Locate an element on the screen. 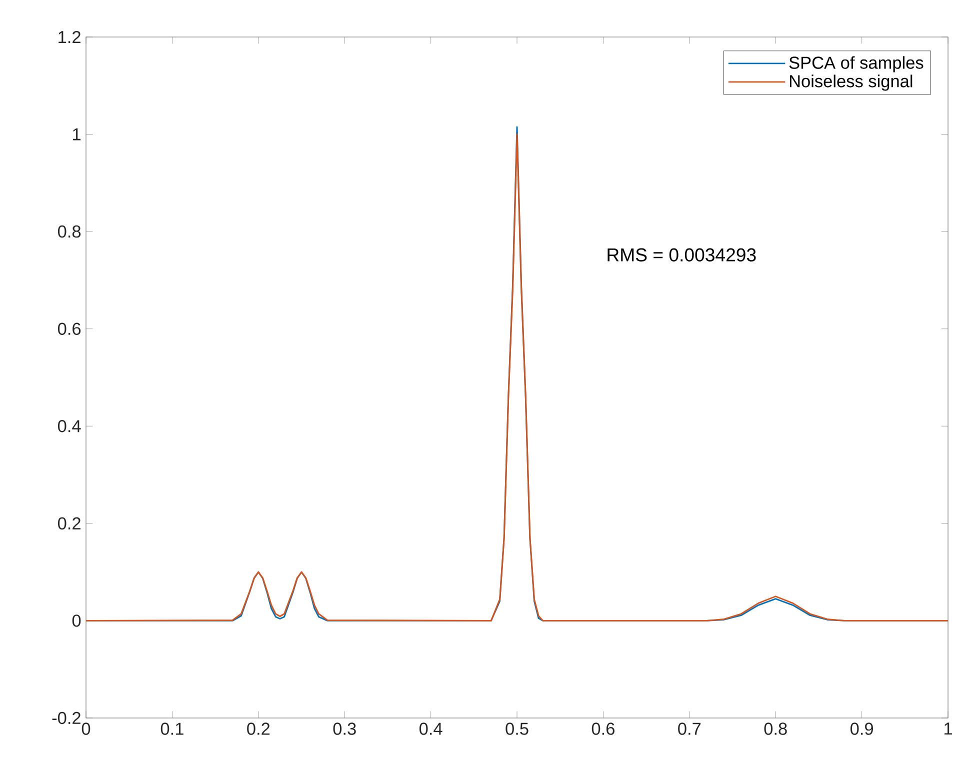 The height and width of the screenshot is (768, 977). y-tick-label: 0.2 is located at coordinates (69, 523).